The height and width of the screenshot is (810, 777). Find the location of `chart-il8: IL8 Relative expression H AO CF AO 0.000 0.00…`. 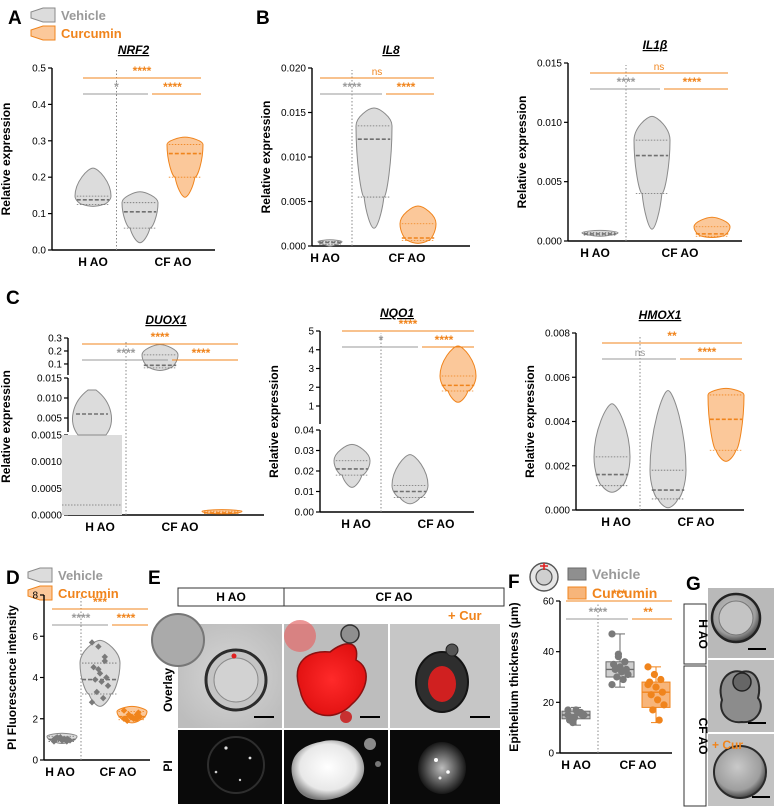

chart-il8: IL8 Relative expression H AO CF AO 0.000 0.00… is located at coordinates (364, 154).